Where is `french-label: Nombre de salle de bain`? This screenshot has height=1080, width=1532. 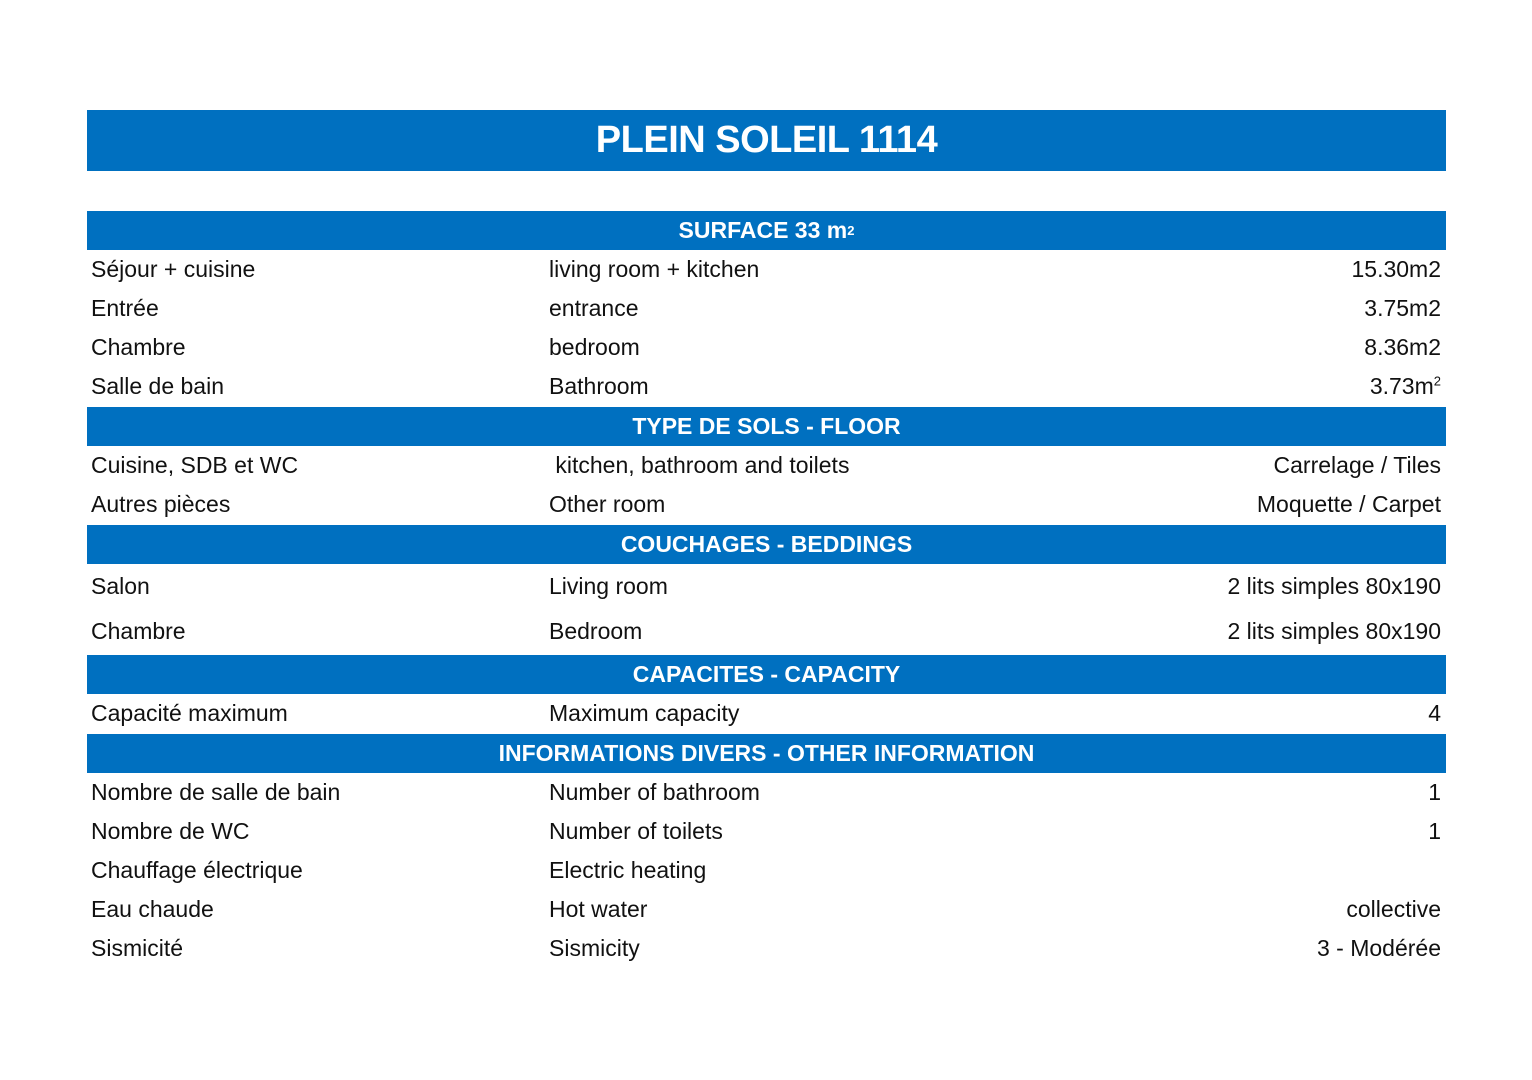 french-label: Nombre de salle de bain is located at coordinates (215, 792).